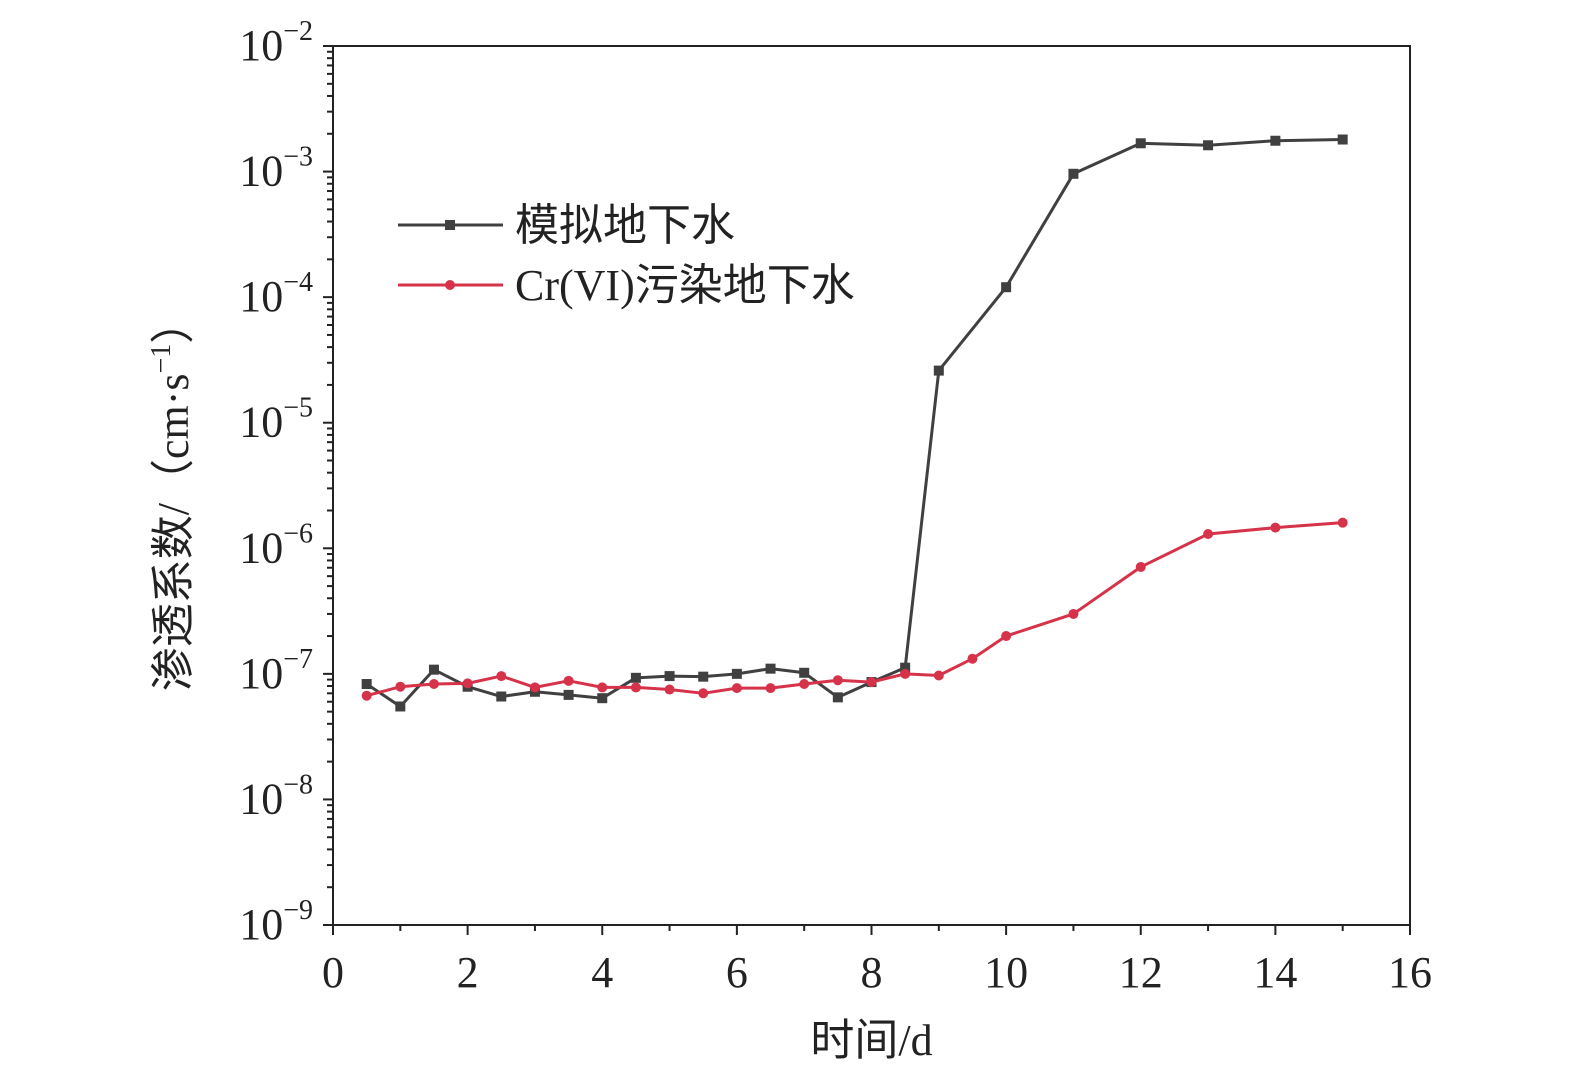 This screenshot has height=1077, width=1575. Describe the element at coordinates (871, 1040) in the screenshot. I see `x-axis-title: 时间/d` at that location.